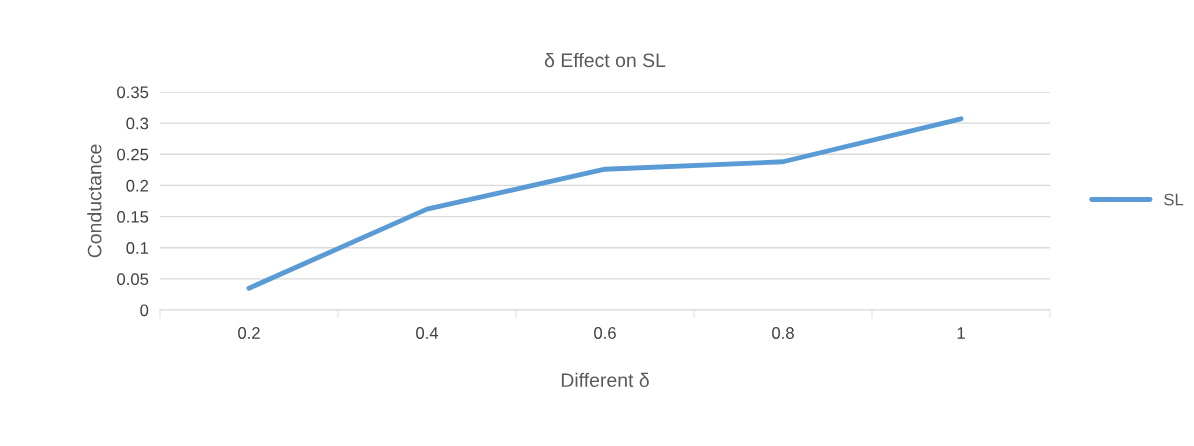 The height and width of the screenshot is (446, 1194). What do you see at coordinates (605, 380) in the screenshot?
I see `x-axis-title: Different δ` at bounding box center [605, 380].